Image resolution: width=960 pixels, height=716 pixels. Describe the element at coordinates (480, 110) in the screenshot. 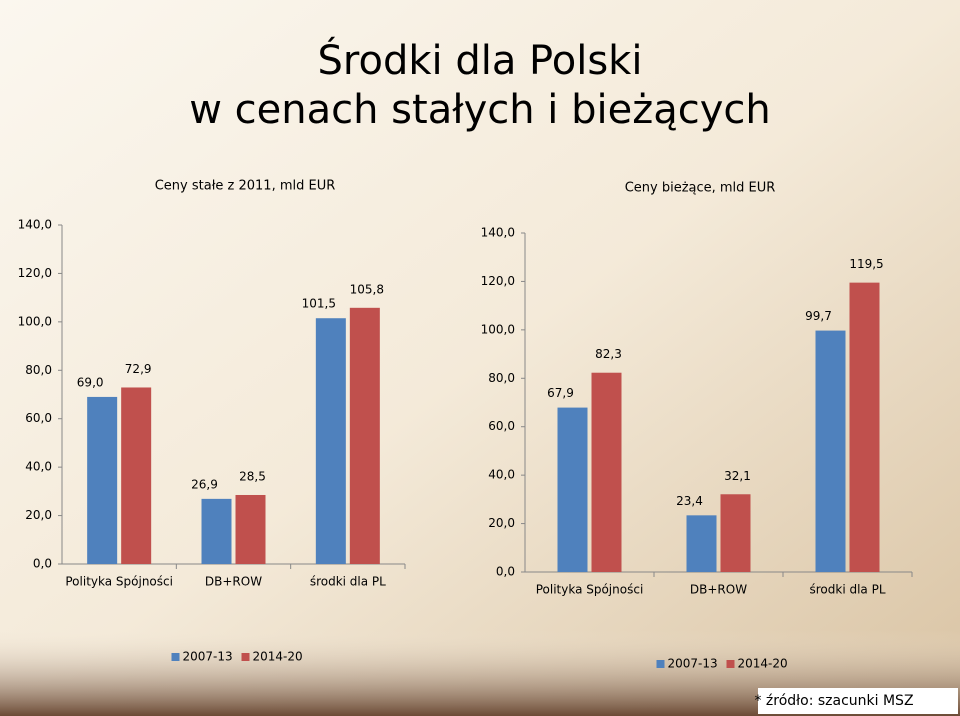

I see `slide-title: w cenach stałych i bieżących` at that location.